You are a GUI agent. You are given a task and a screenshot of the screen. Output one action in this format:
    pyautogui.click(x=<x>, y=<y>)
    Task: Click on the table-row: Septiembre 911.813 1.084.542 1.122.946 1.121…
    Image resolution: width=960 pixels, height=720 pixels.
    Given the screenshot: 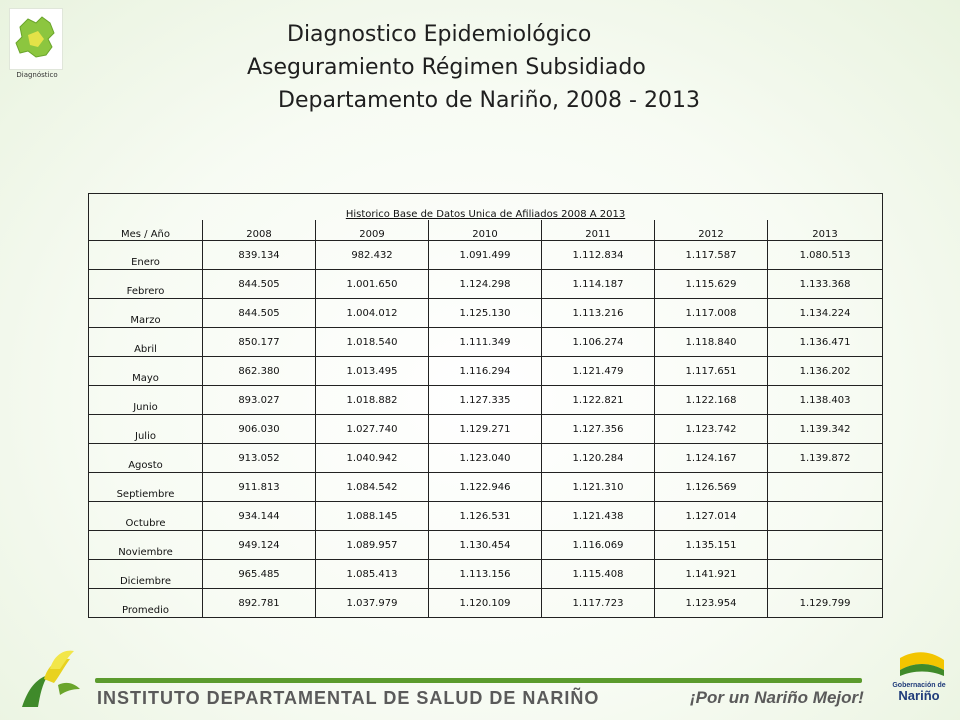 What is the action you would take?
    pyautogui.click(x=486, y=487)
    